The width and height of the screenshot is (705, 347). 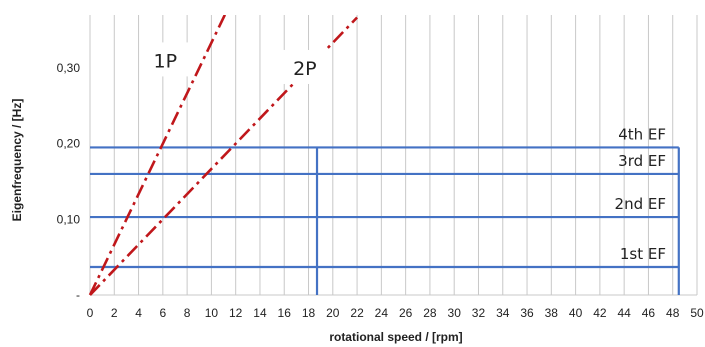 I want to click on x-tick-label: 10, so click(x=212, y=313).